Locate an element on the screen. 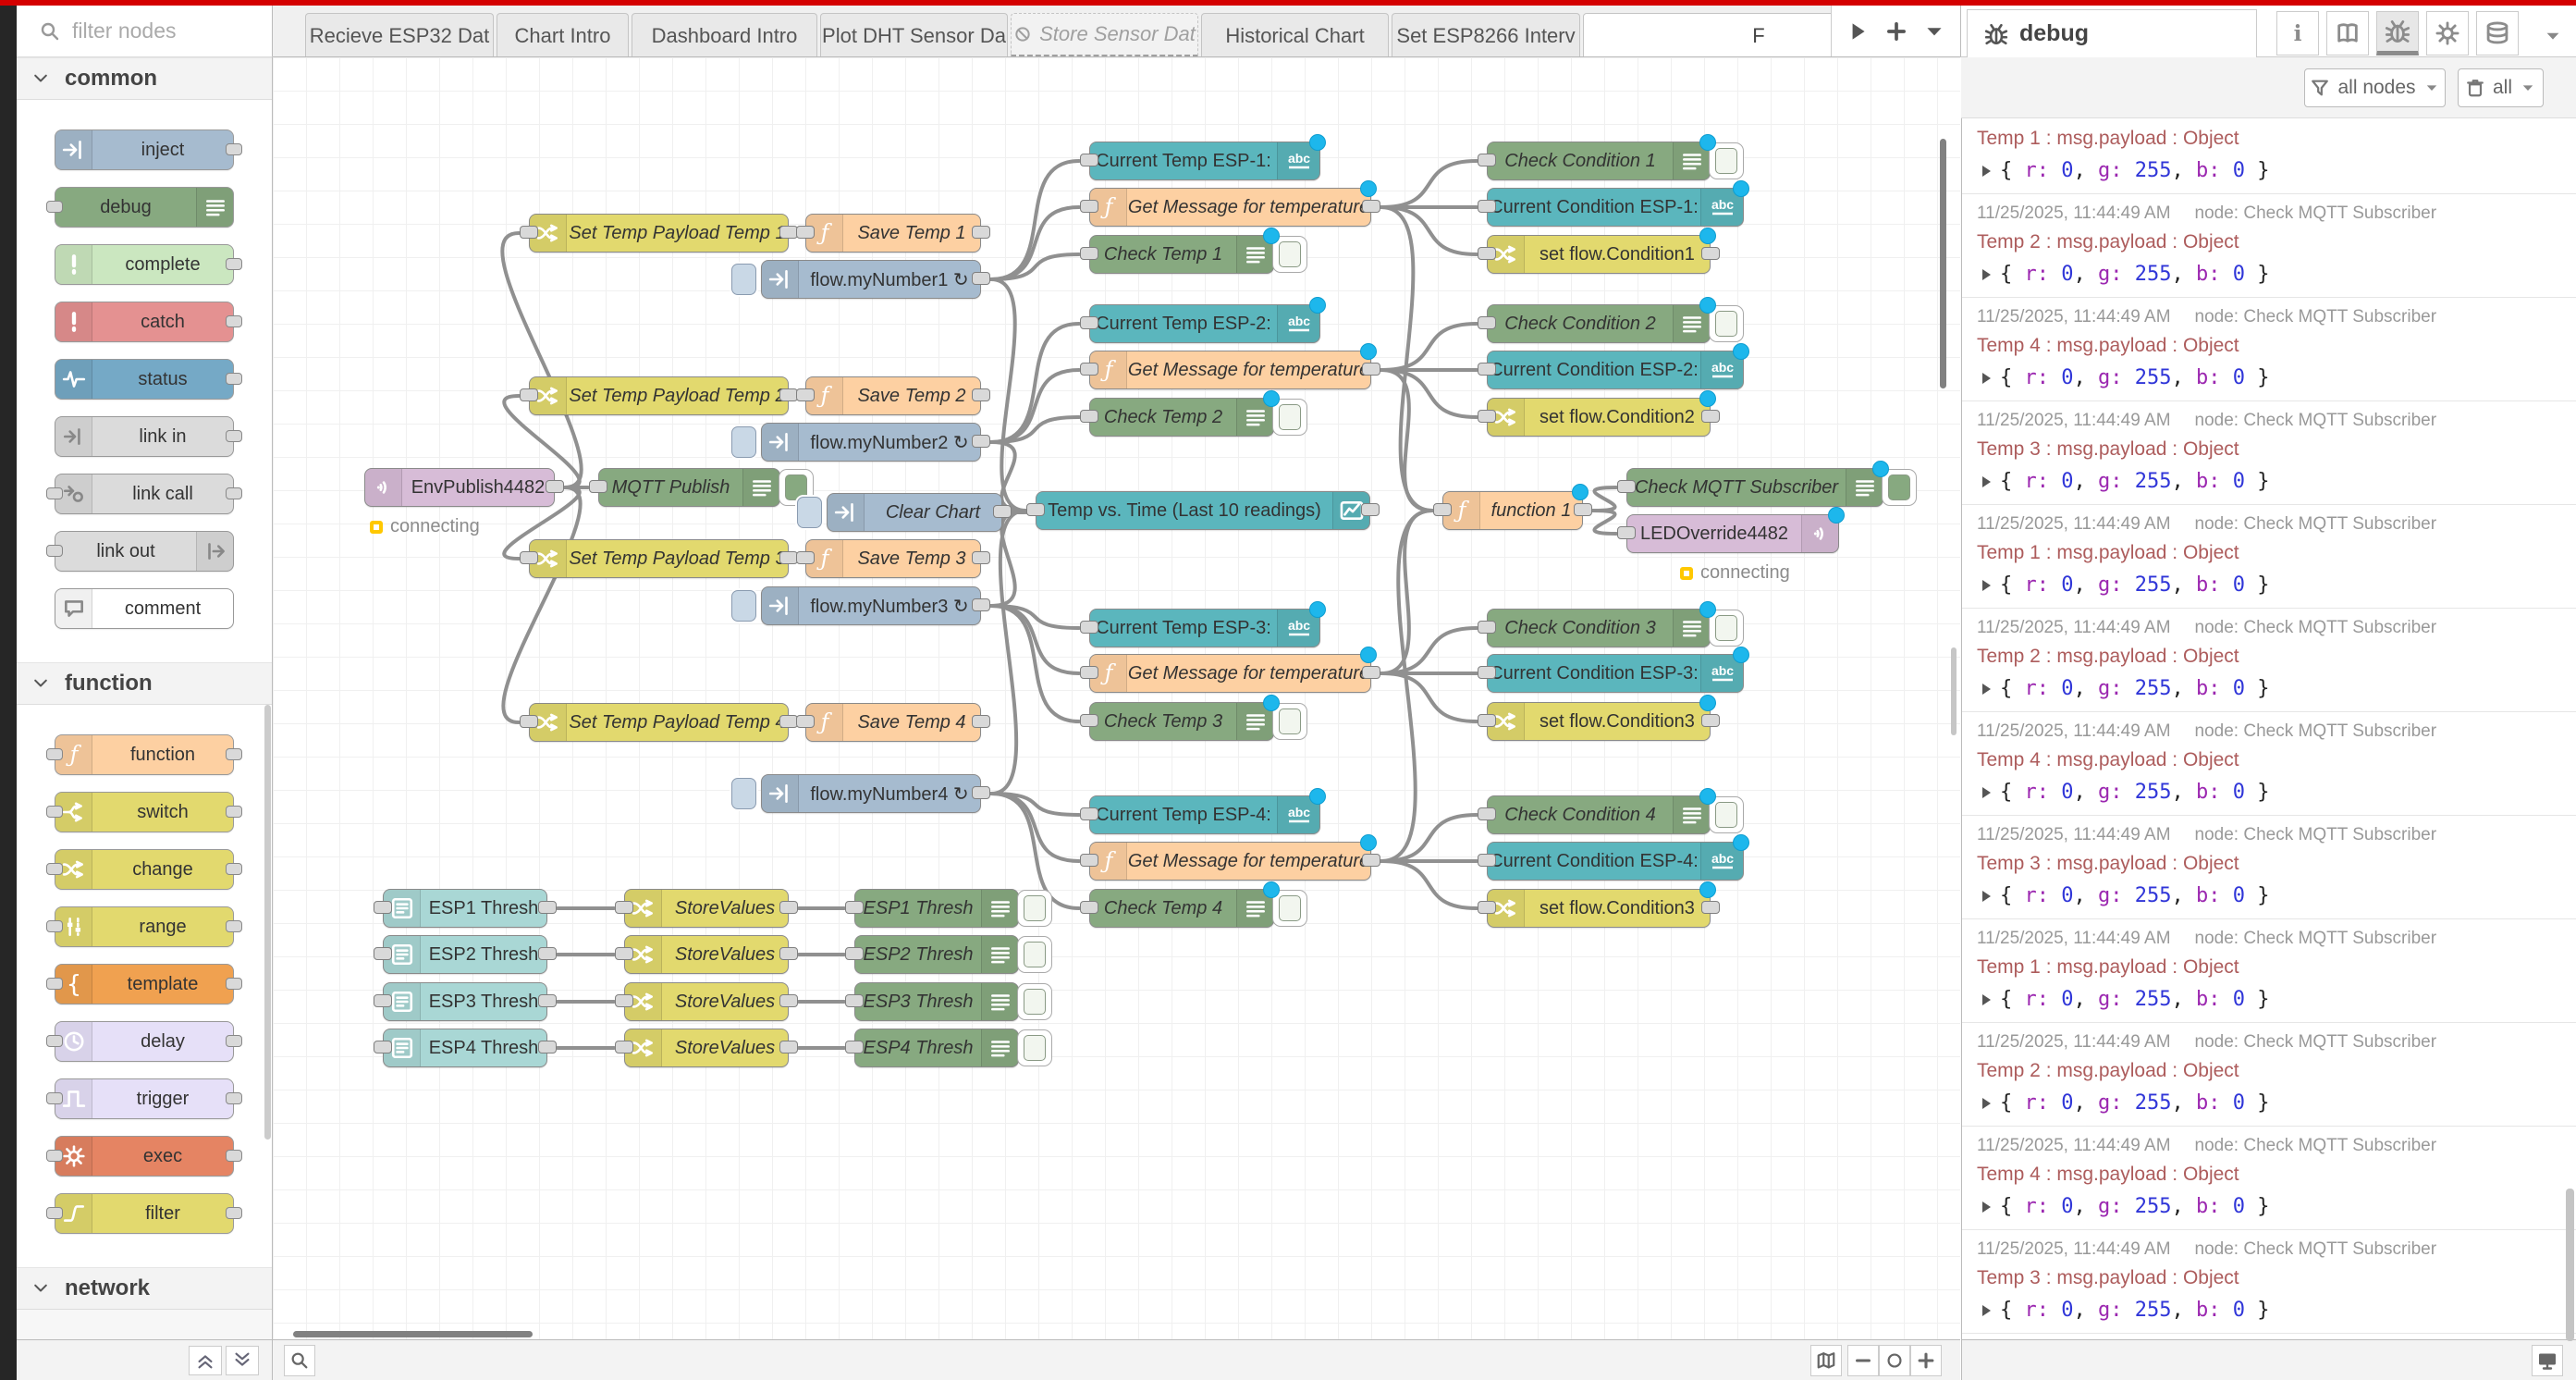 Image resolution: width=2576 pixels, height=1380 pixels. flow-node-clear: Clear Chart is located at coordinates (904, 512).